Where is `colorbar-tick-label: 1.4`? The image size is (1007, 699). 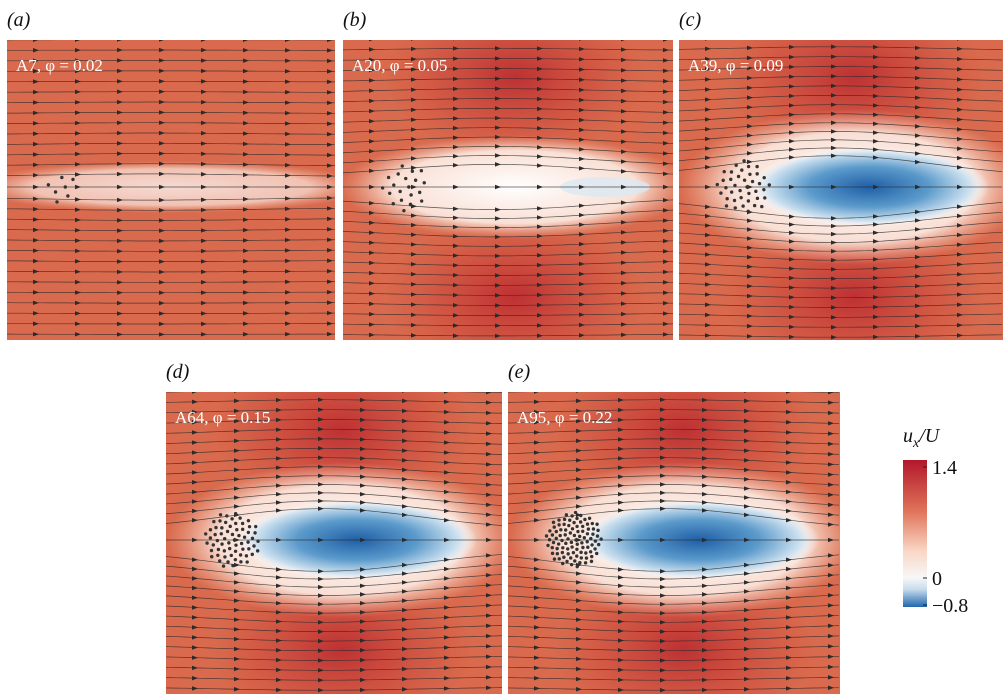
colorbar-tick-label: 1.4 is located at coordinates (944, 468).